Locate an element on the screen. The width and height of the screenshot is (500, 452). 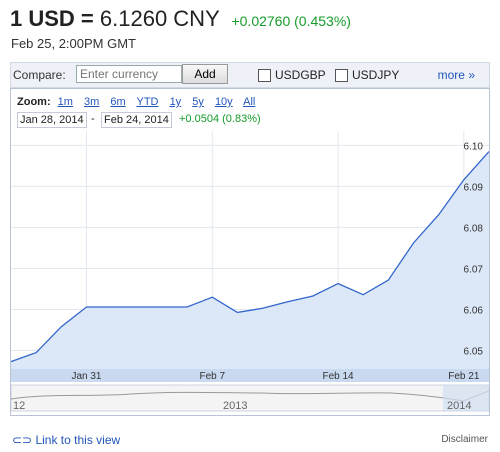
x-tick-label: Feb 21 is located at coordinates (464, 376).